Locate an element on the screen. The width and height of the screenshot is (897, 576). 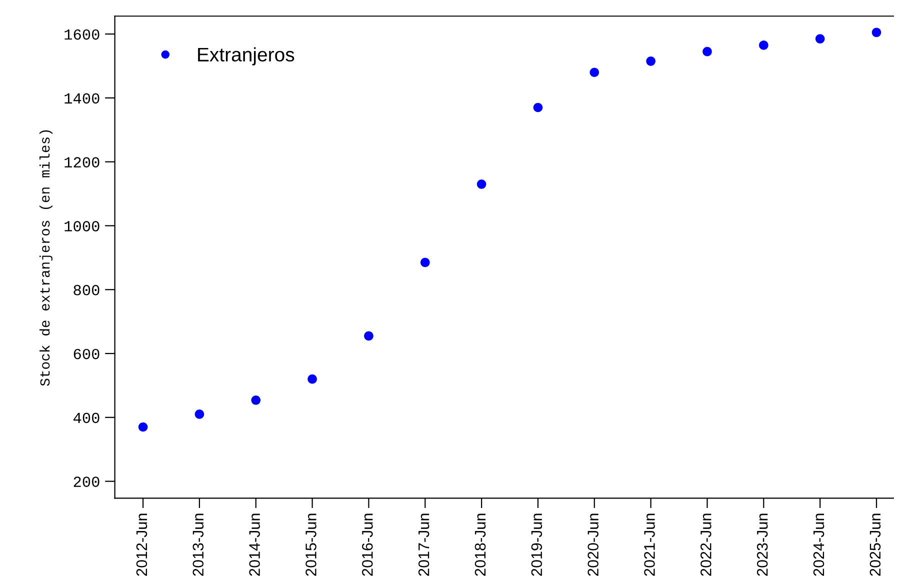
x-tick-label: 2022-Jun is located at coordinates (706, 545).